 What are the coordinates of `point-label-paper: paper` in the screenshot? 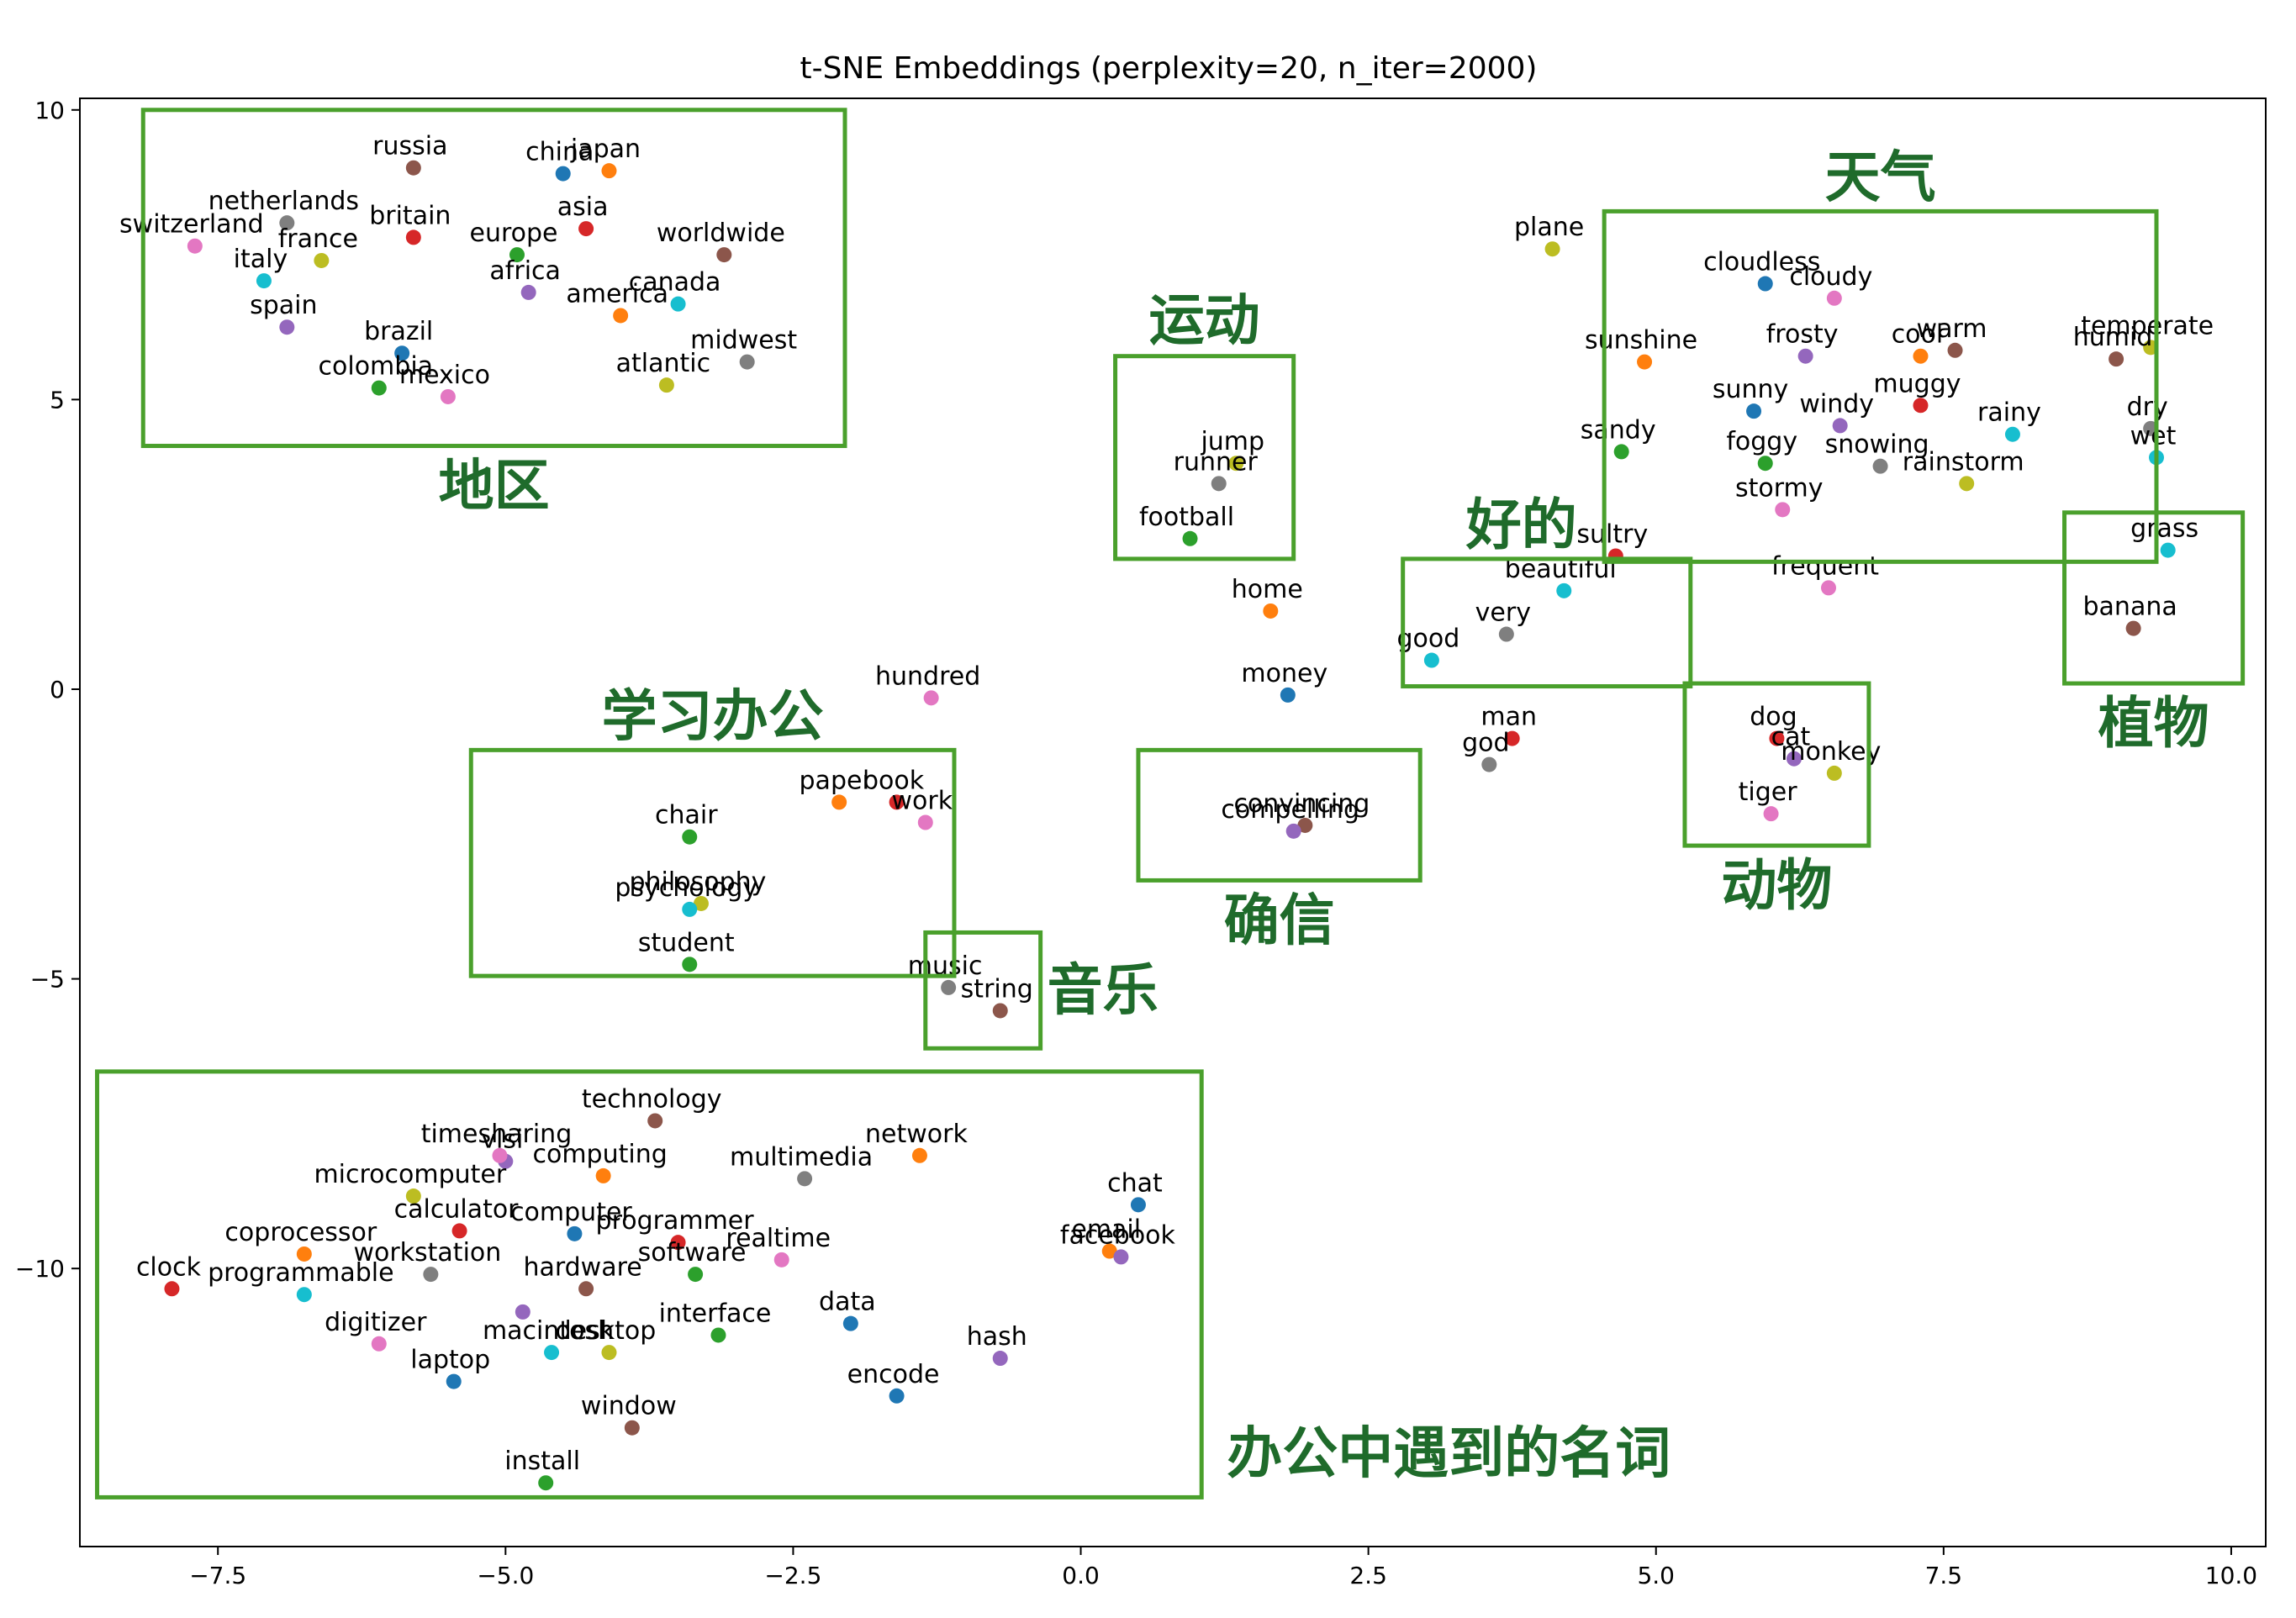 It's located at (837, 780).